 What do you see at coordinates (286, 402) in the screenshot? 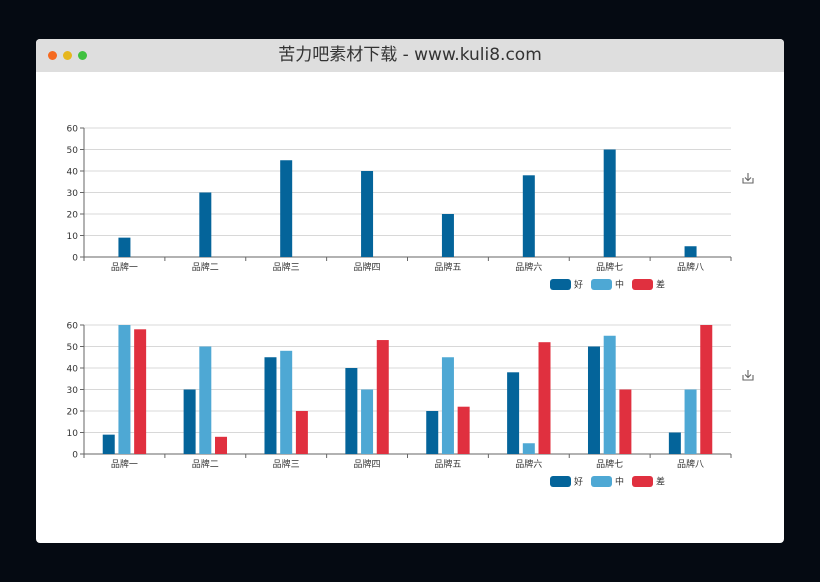
I see `bar-中-品牌三` at bounding box center [286, 402].